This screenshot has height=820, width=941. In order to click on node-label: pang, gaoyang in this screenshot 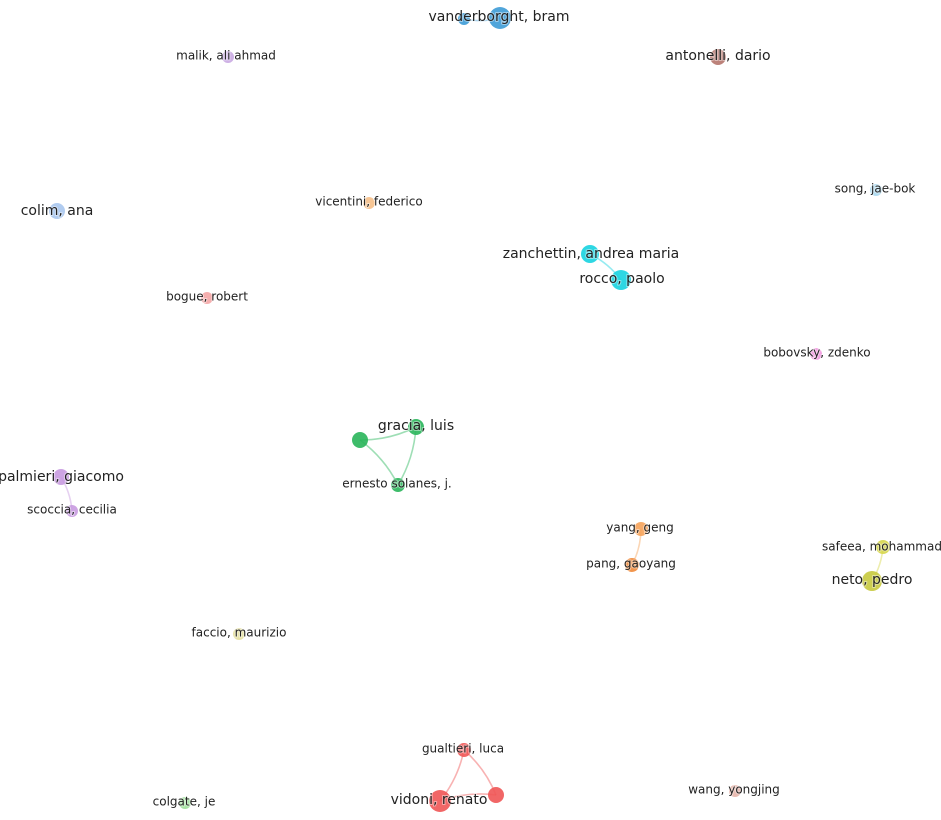, I will do `click(631, 564)`.